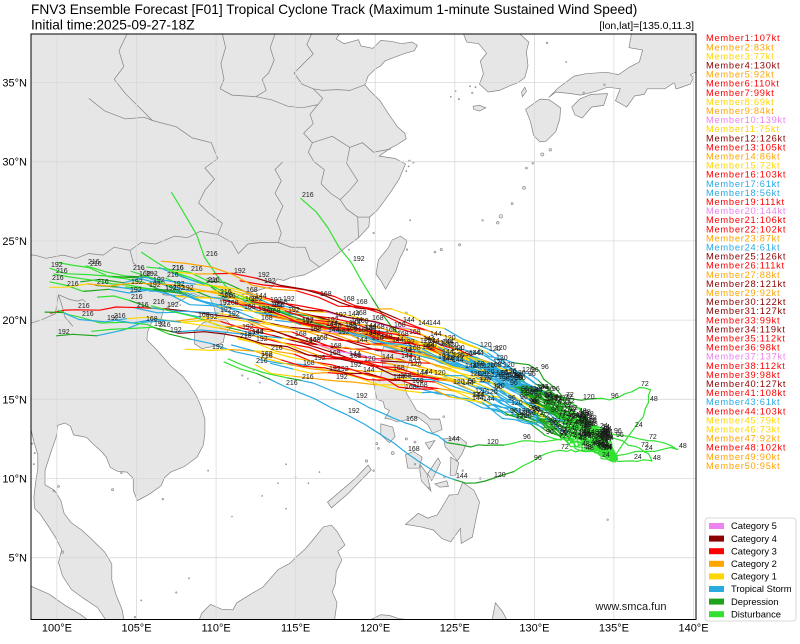 The height and width of the screenshot is (644, 800). Describe the element at coordinates (743, 375) in the screenshot. I see `svg-text: Member39:98kt` at that location.